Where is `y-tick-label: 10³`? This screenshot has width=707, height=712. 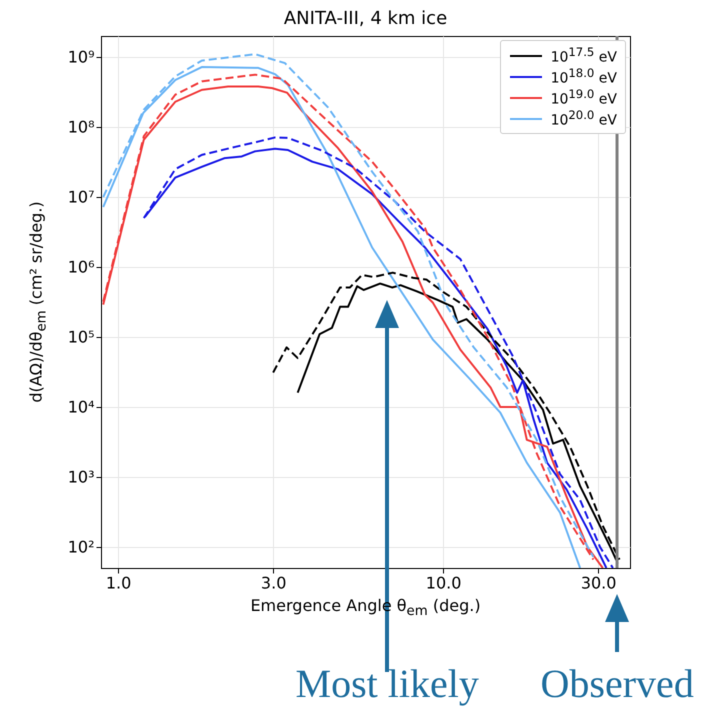
y-tick-label: 10³ is located at coordinates (81, 476).